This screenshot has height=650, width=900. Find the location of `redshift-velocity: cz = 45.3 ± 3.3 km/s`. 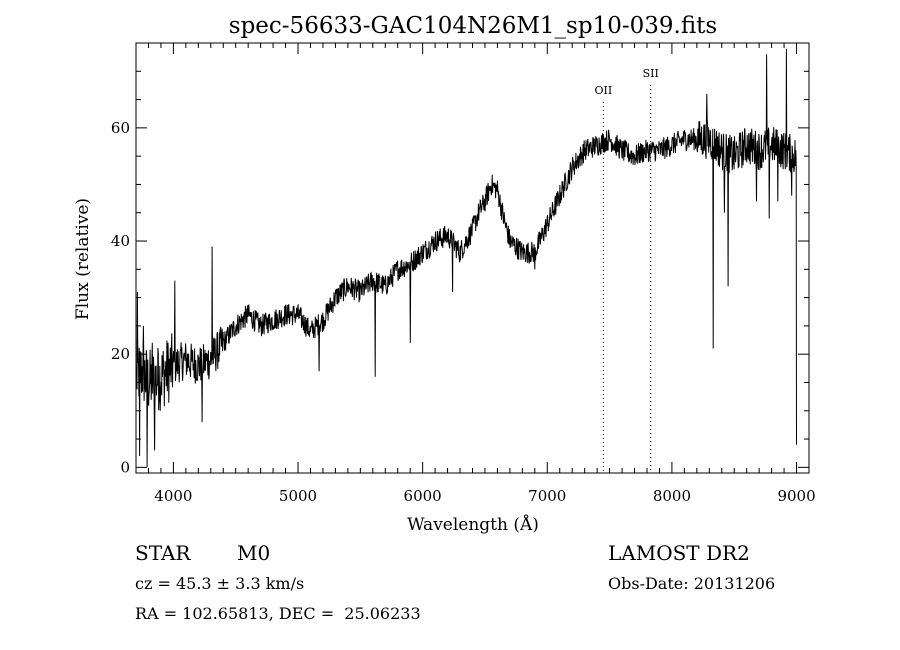

redshift-velocity: cz = 45.3 ± 3.3 km/s is located at coordinates (220, 583).